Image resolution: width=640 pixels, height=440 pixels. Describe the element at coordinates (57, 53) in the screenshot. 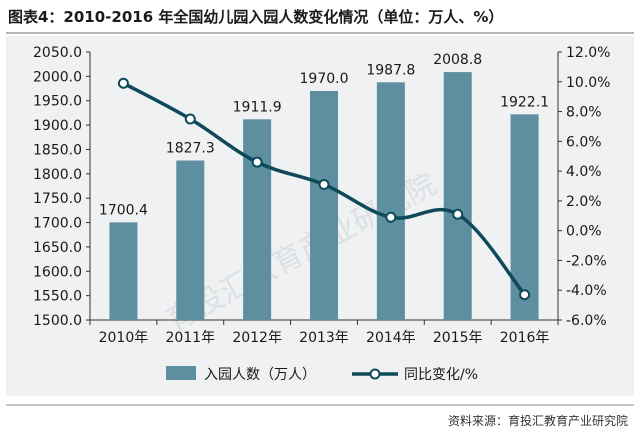

I see `y-left-tick-label: 2050.0` at that location.